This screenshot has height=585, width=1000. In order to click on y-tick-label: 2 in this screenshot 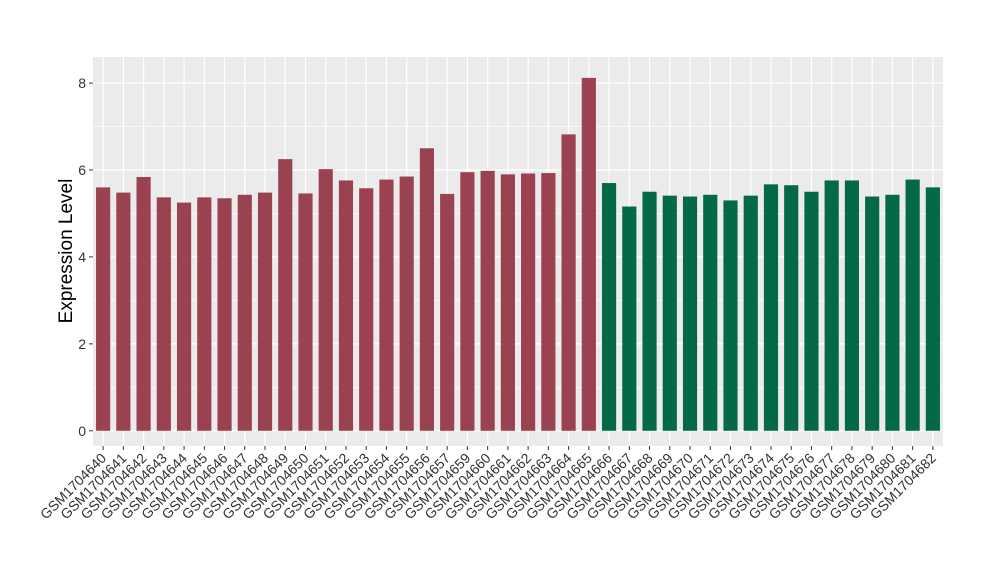, I will do `click(82, 344)`.